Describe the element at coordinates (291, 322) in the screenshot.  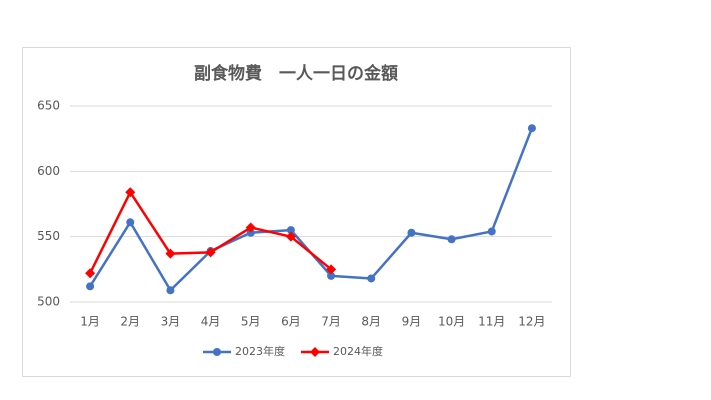
I see `x-tick-label: 6月` at that location.